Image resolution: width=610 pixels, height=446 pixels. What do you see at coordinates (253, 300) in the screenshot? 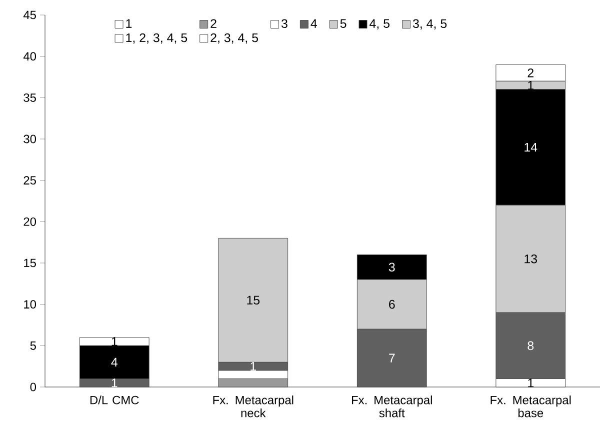
I see `data-label: 15` at bounding box center [253, 300].